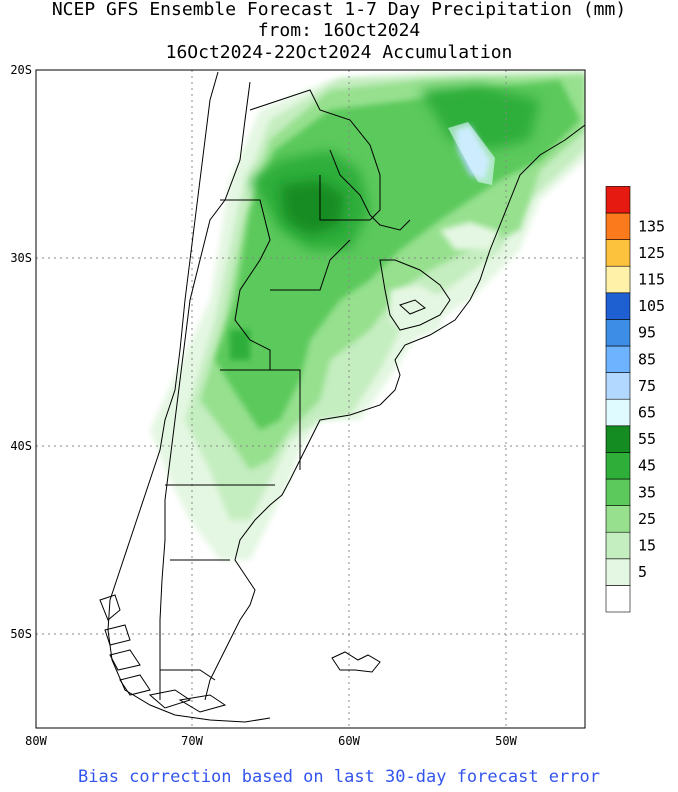 This screenshot has height=792, width=678. I want to click on lon-label: 60W, so click(349, 741).